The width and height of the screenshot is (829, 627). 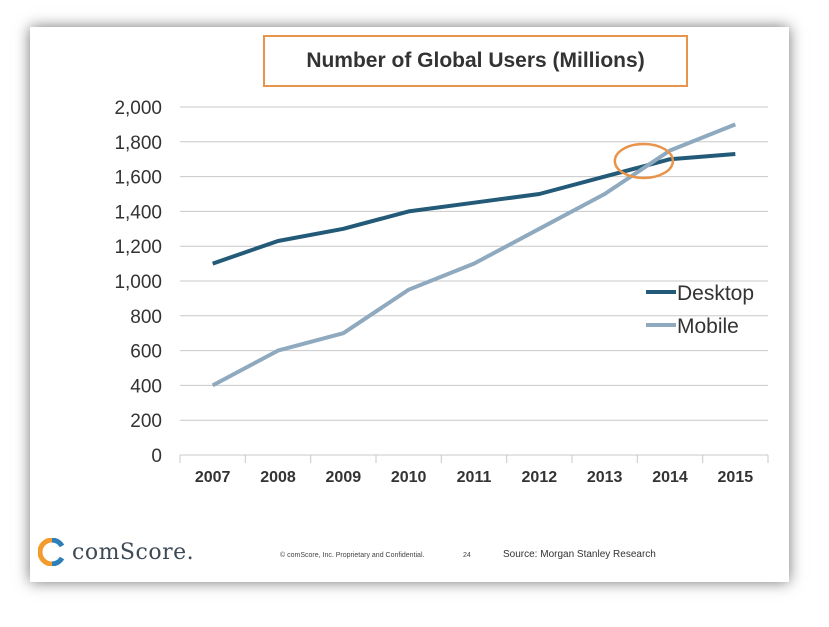 What do you see at coordinates (467, 555) in the screenshot?
I see `page-number: 24` at bounding box center [467, 555].